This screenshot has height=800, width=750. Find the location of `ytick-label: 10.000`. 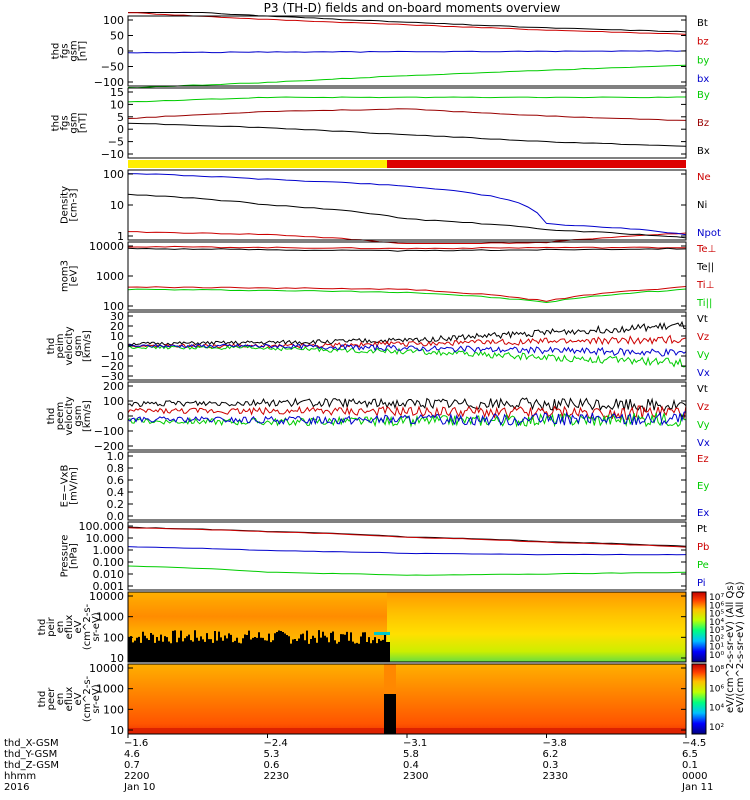

ytick-label: 10.000 is located at coordinates (105, 538).